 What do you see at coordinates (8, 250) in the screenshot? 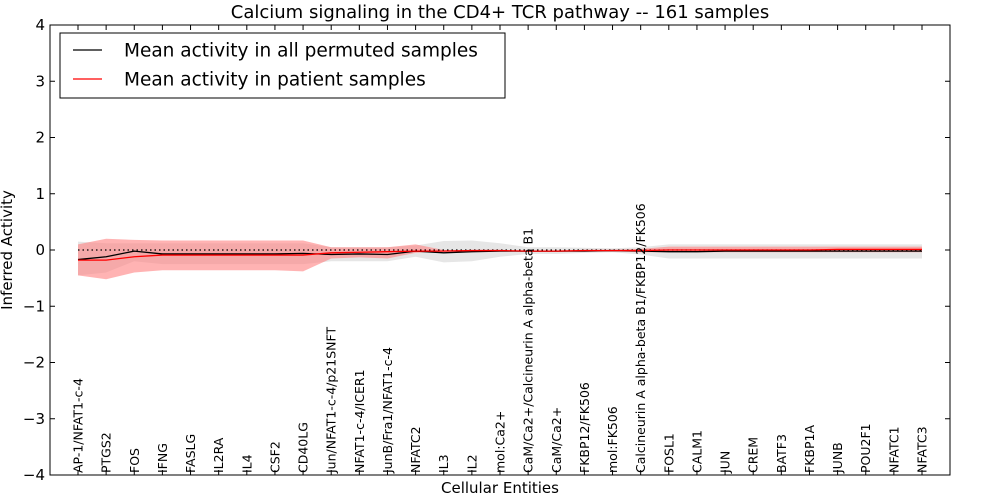
I see `y-axis-label: Inferred Activity` at bounding box center [8, 250].